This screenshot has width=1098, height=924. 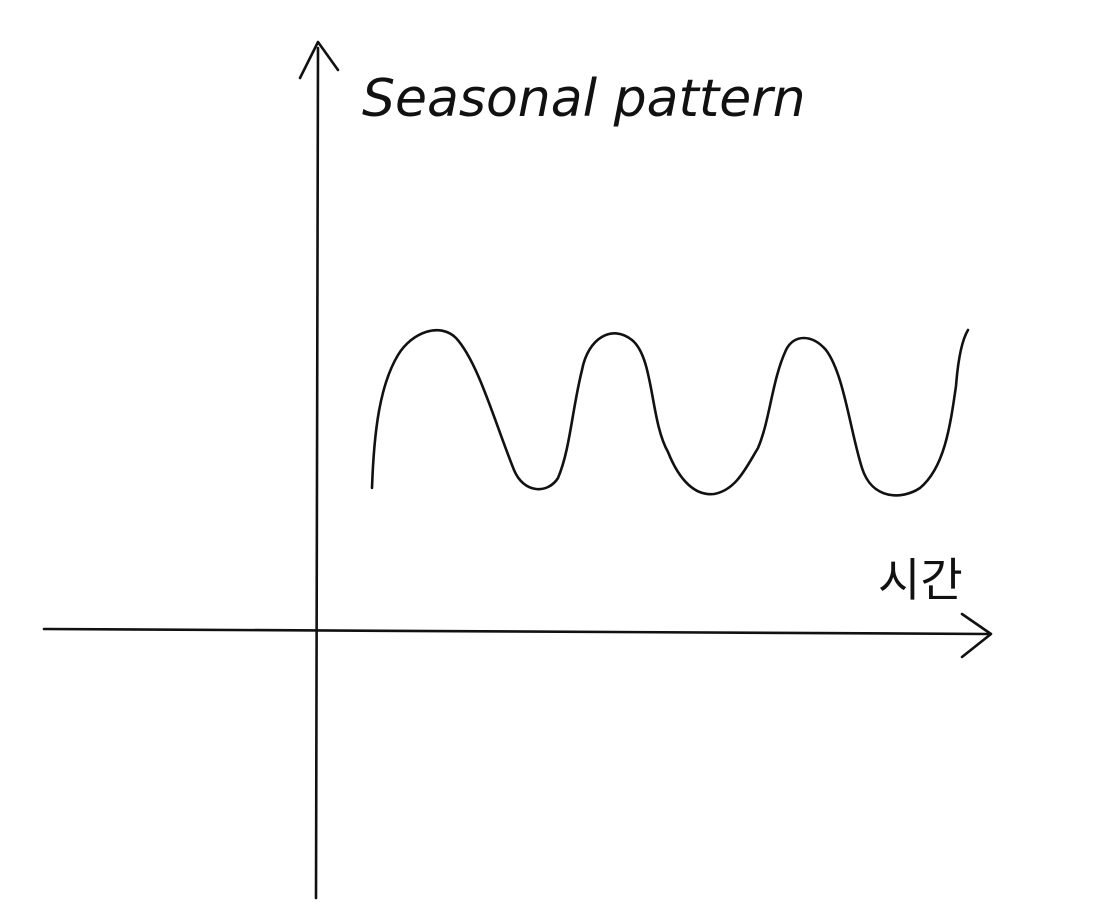 What do you see at coordinates (584, 99) in the screenshot?
I see `diagram-title: Seasonal pattern` at bounding box center [584, 99].